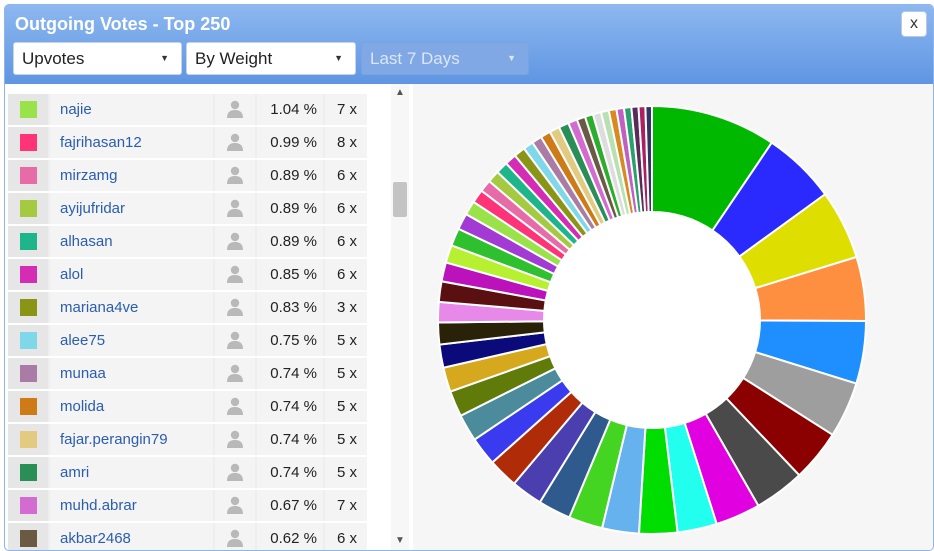  Describe the element at coordinates (187, 536) in the screenshot. I see `list-item: akbar2468 0.62 % 6 x` at that location.